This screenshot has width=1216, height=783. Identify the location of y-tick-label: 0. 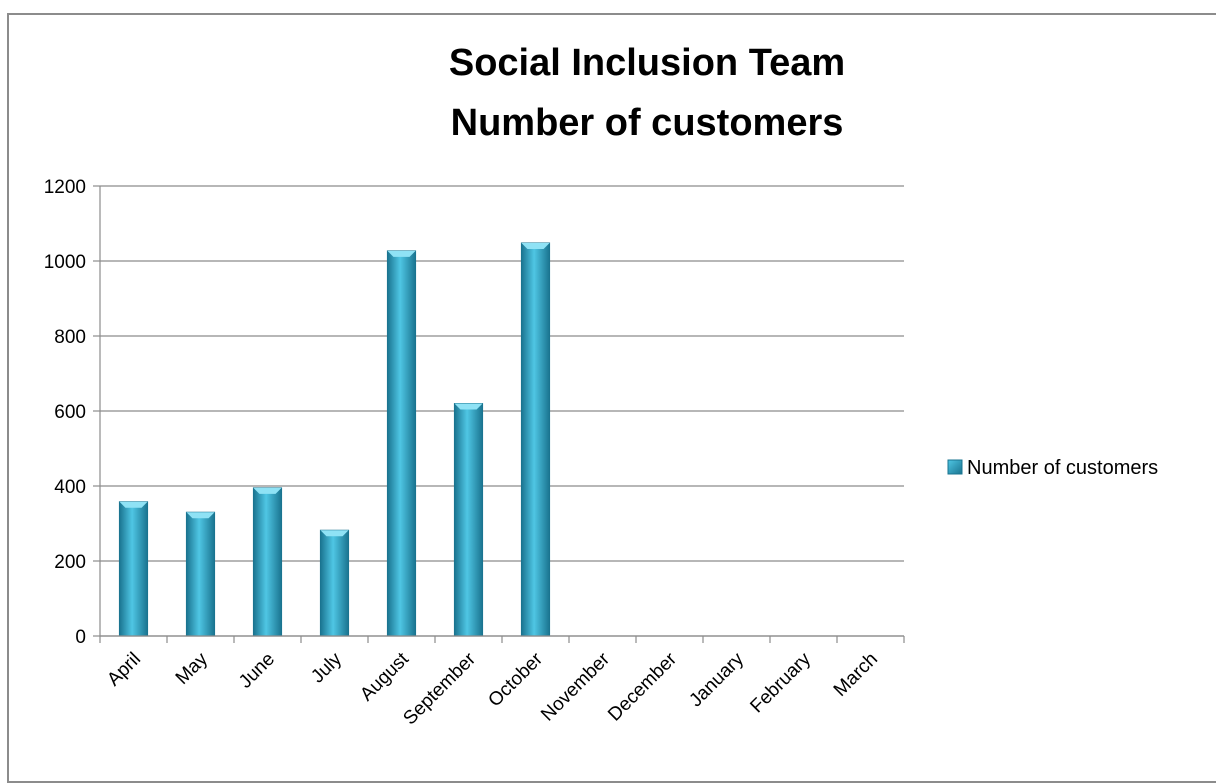
(80, 637).